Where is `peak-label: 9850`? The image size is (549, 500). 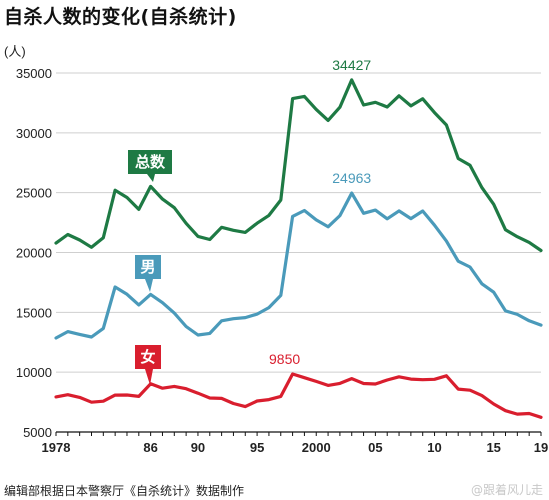
peak-label: 9850 is located at coordinates (284, 359).